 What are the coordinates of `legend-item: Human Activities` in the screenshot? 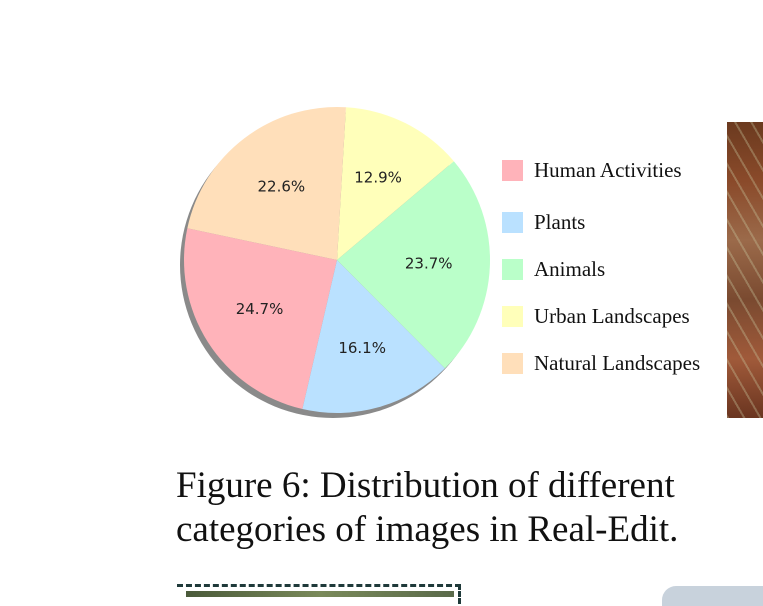 It's located at (592, 170).